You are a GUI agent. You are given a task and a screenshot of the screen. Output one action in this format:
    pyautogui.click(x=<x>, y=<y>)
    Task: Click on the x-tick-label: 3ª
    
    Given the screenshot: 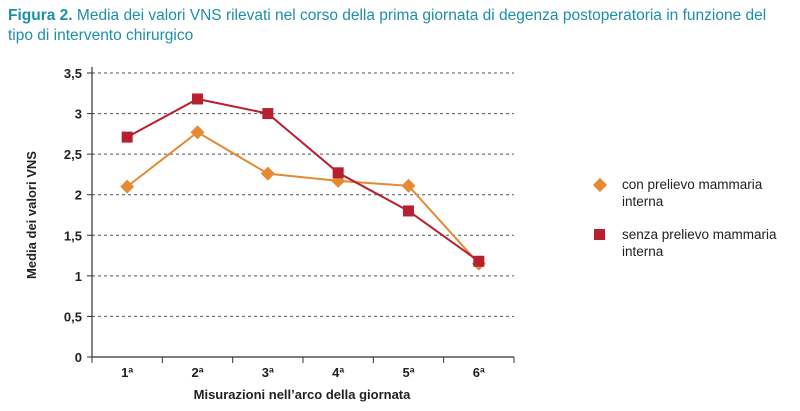 What is the action you would take?
    pyautogui.click(x=268, y=372)
    